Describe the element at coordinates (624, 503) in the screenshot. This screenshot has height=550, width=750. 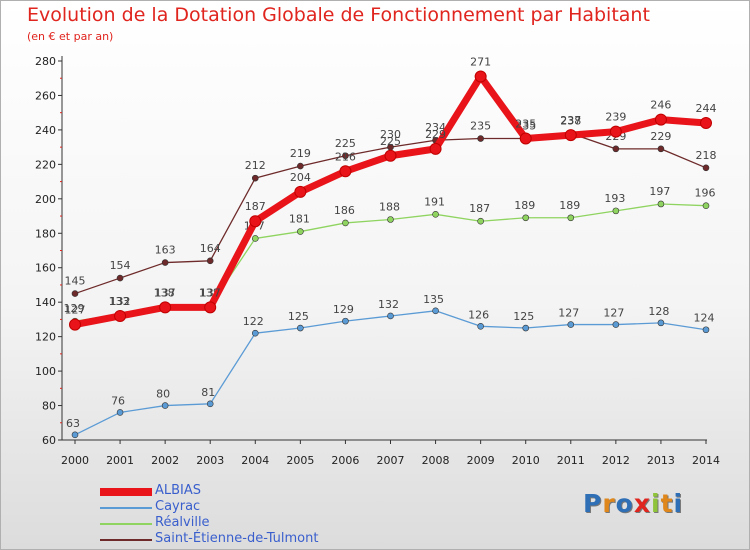
I see `logo-letter: o` at that location.